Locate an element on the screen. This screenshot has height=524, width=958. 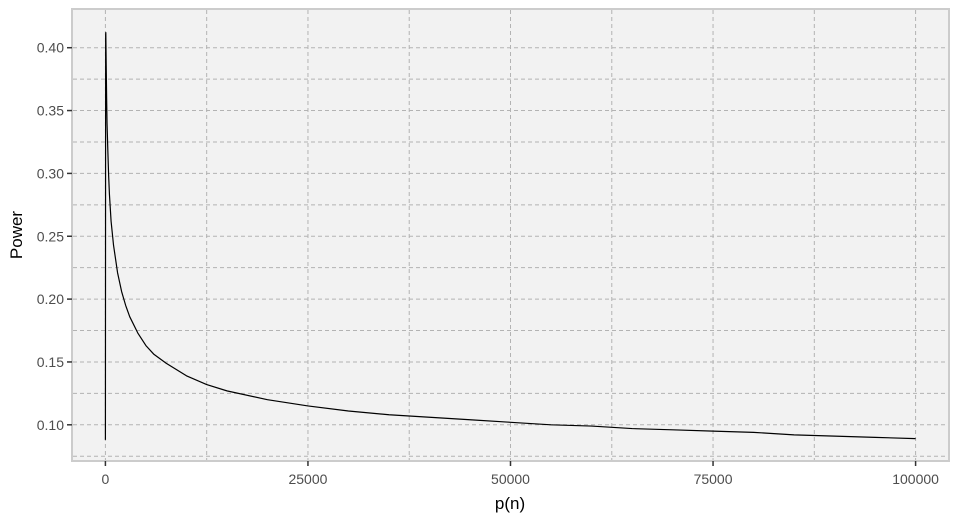
y-axis-title: Power is located at coordinates (16, 235).